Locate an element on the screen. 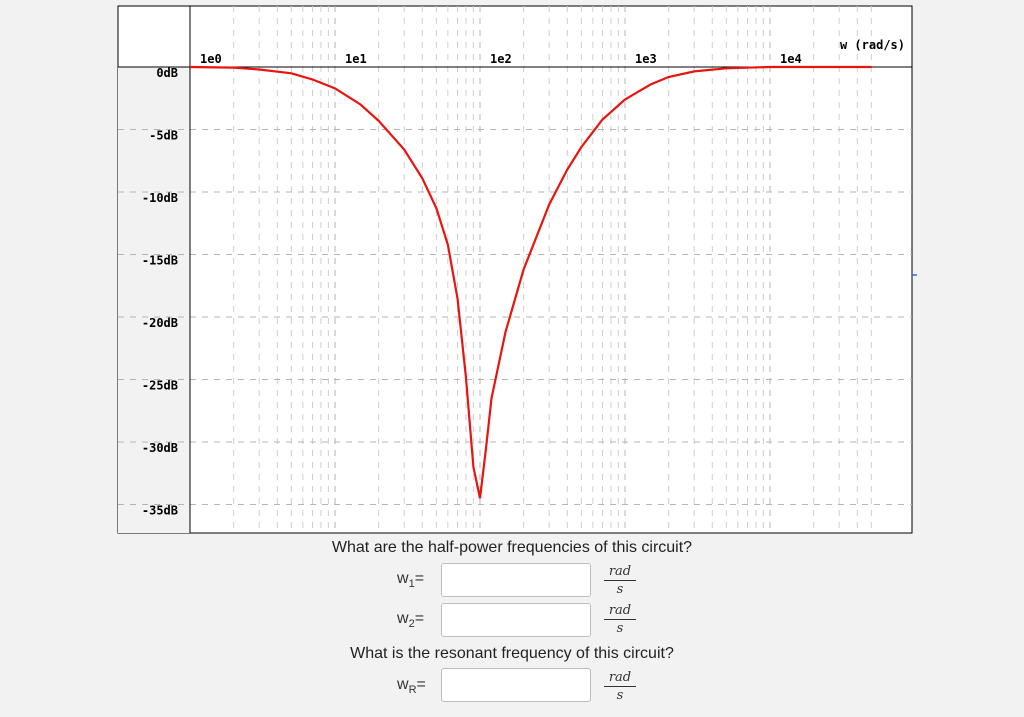 This screenshot has width=1024, height=717. y-tick-label: 0dB is located at coordinates (167, 73).